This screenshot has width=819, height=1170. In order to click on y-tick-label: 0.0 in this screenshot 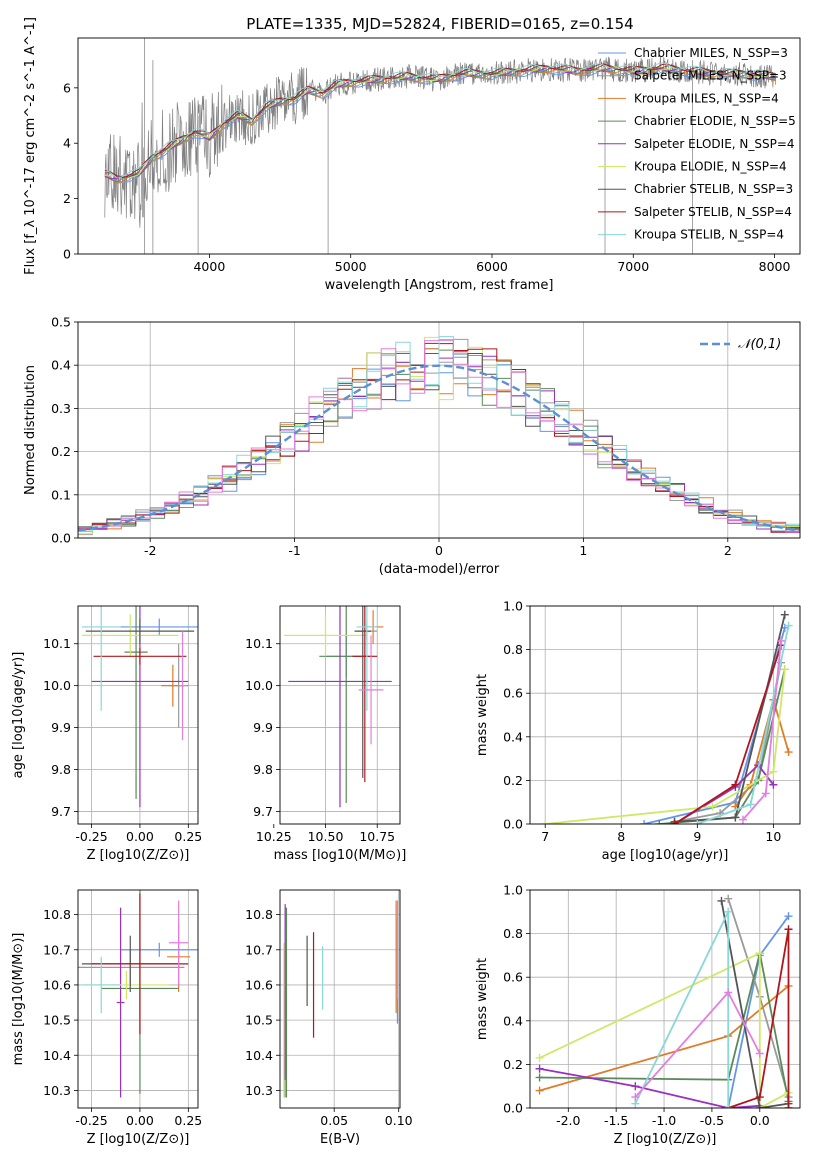, I will do `click(513, 1108)`.